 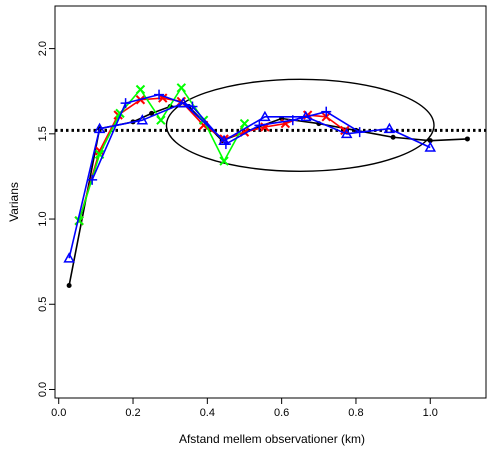 I want to click on y-axis: 0.0 0.5 1.0 1.5 2.0, so click(x=46, y=219).